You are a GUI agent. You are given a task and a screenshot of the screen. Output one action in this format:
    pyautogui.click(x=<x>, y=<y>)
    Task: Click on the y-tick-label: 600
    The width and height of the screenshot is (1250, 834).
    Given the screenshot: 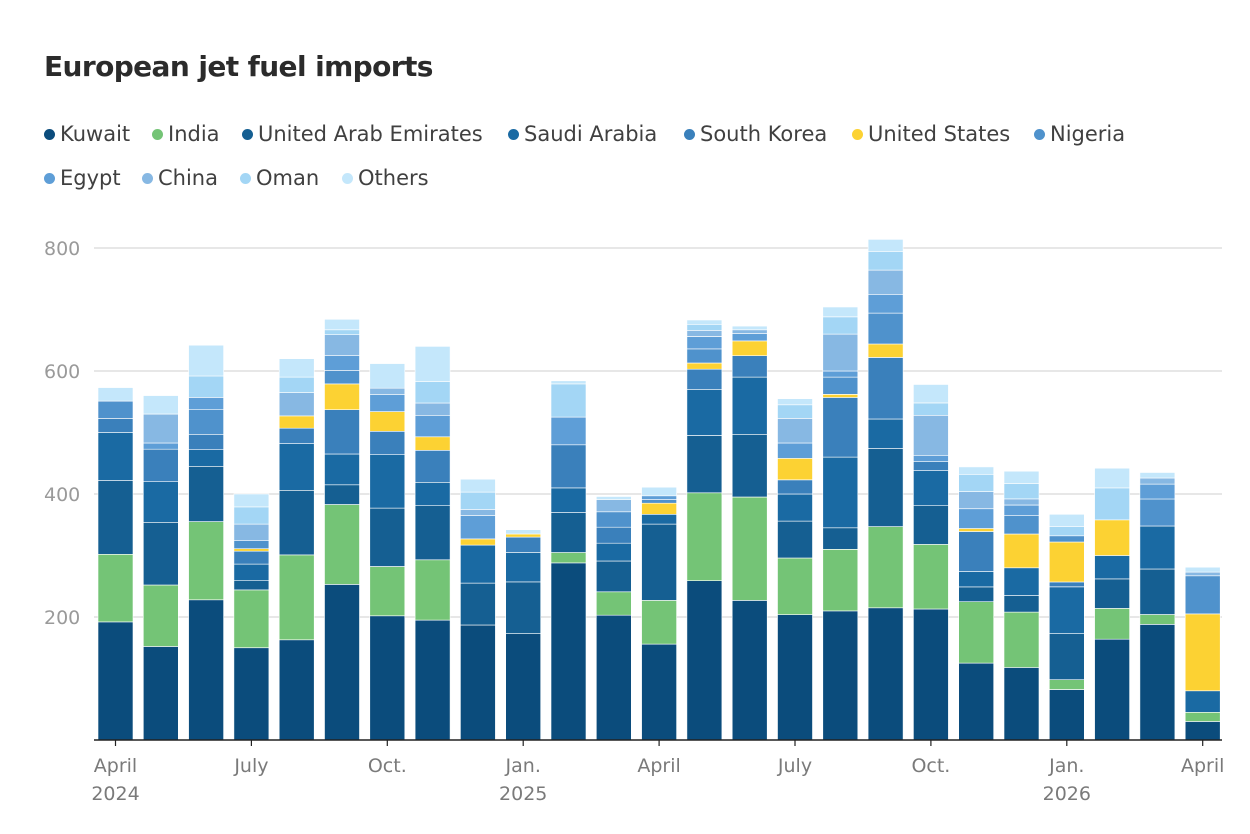 What is the action you would take?
    pyautogui.click(x=62, y=372)
    